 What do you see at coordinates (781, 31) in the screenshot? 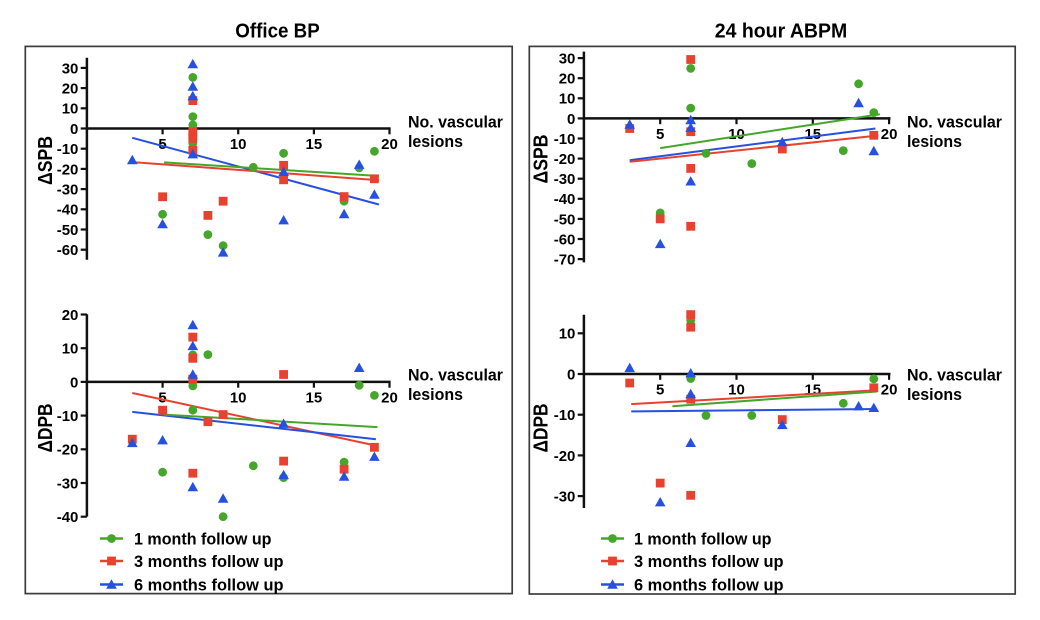
I see `svg-text: 24 hour ABPM` at bounding box center [781, 31].